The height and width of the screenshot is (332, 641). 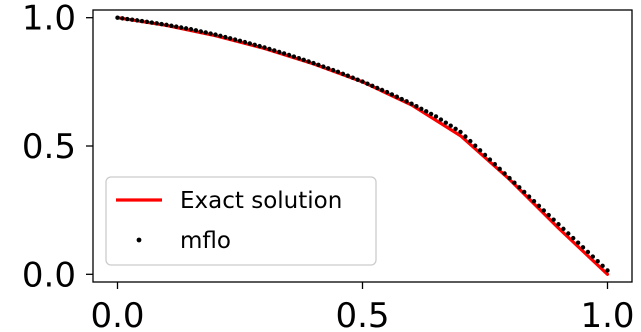 What do you see at coordinates (205, 241) in the screenshot?
I see `legend-label-mflo: mflo` at bounding box center [205, 241].